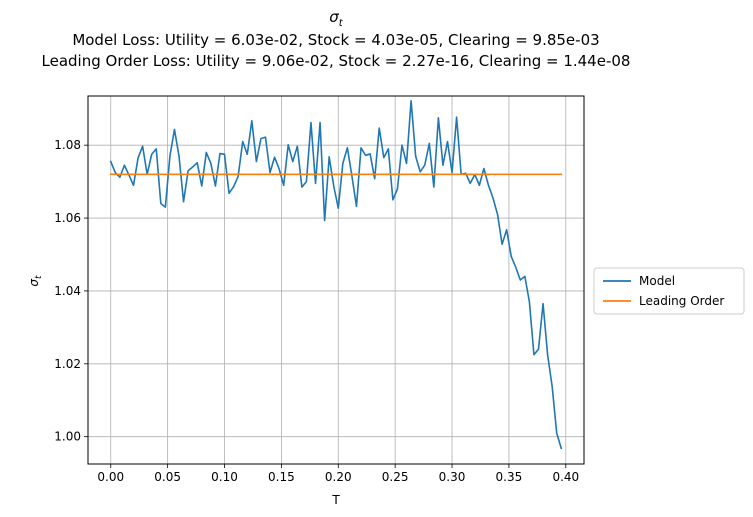  I want to click on y-axis-label: σt, so click(35, 281).